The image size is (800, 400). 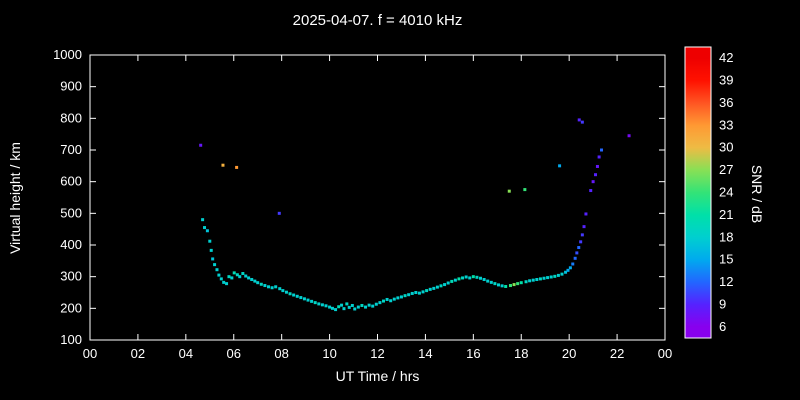 What do you see at coordinates (726, 214) in the screenshot?
I see `colorbar-tick-label: 21` at bounding box center [726, 214].